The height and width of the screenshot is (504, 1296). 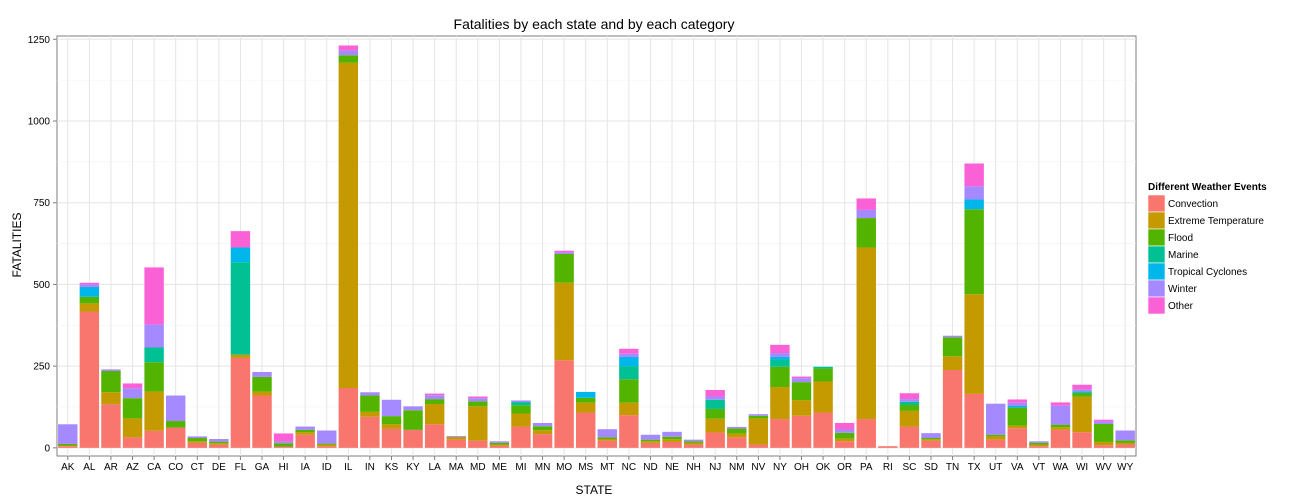 I want to click on bar-NH-extreme-temperature, so click(x=693, y=443).